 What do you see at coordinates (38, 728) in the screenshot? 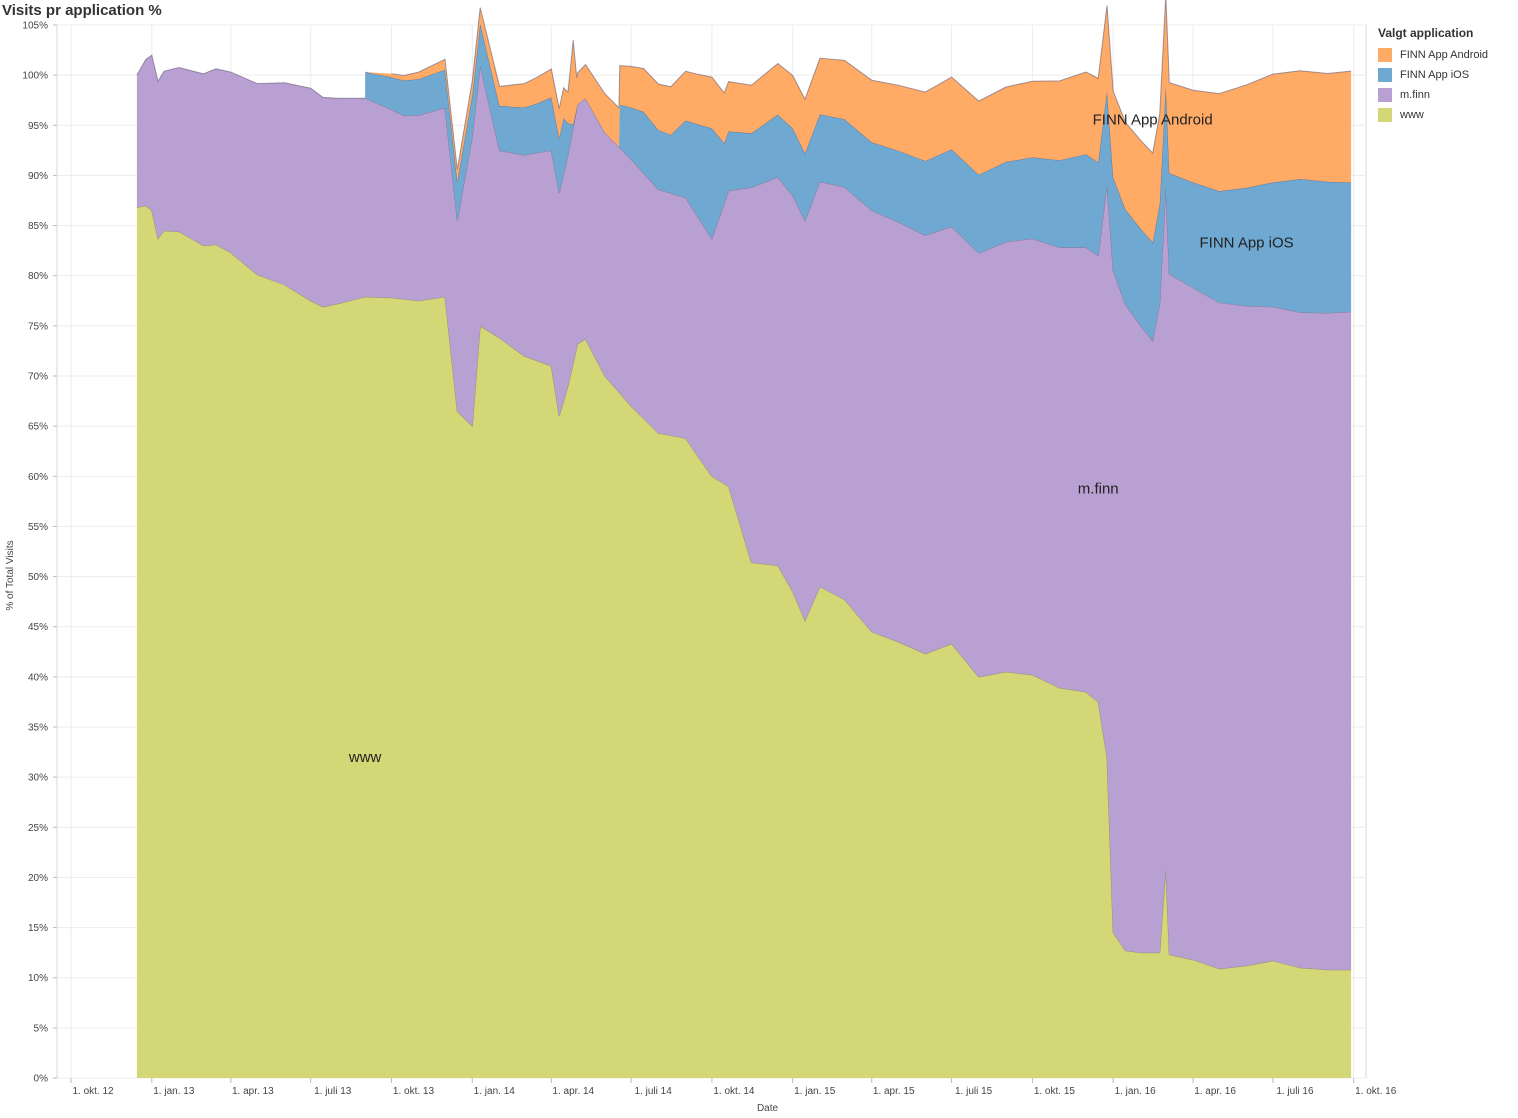
I see `y-tick-label: 35%` at bounding box center [38, 728].